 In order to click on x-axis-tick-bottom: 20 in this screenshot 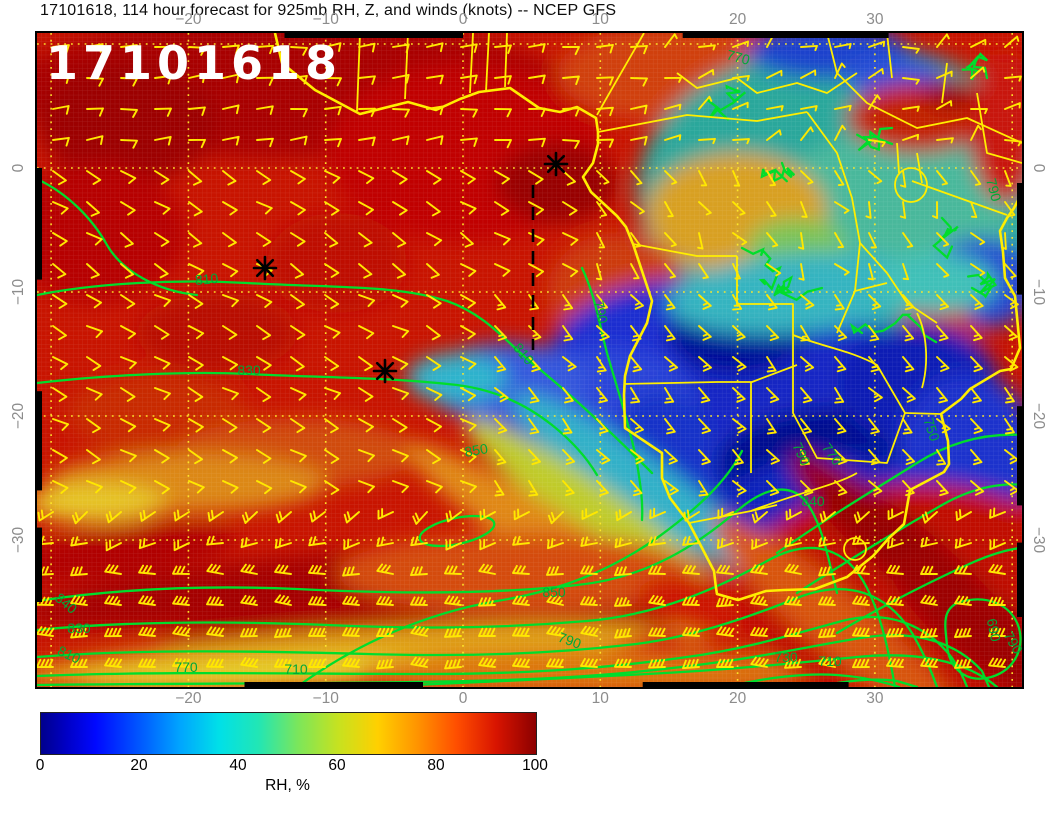, I will do `click(737, 698)`.